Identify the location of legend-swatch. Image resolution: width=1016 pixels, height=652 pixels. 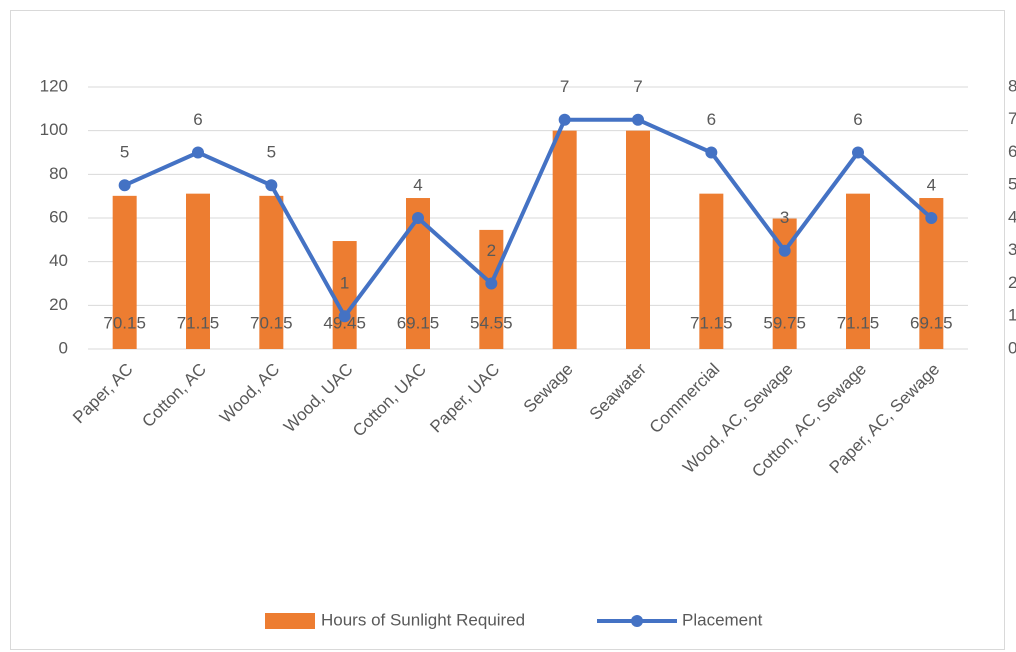
(290, 621).